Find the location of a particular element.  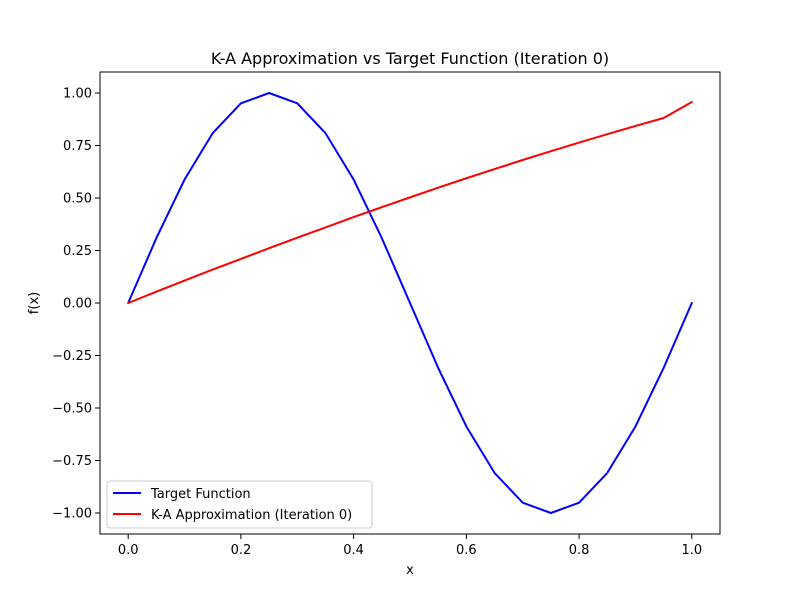

y-tick-label: 0.25 is located at coordinates (77, 251).